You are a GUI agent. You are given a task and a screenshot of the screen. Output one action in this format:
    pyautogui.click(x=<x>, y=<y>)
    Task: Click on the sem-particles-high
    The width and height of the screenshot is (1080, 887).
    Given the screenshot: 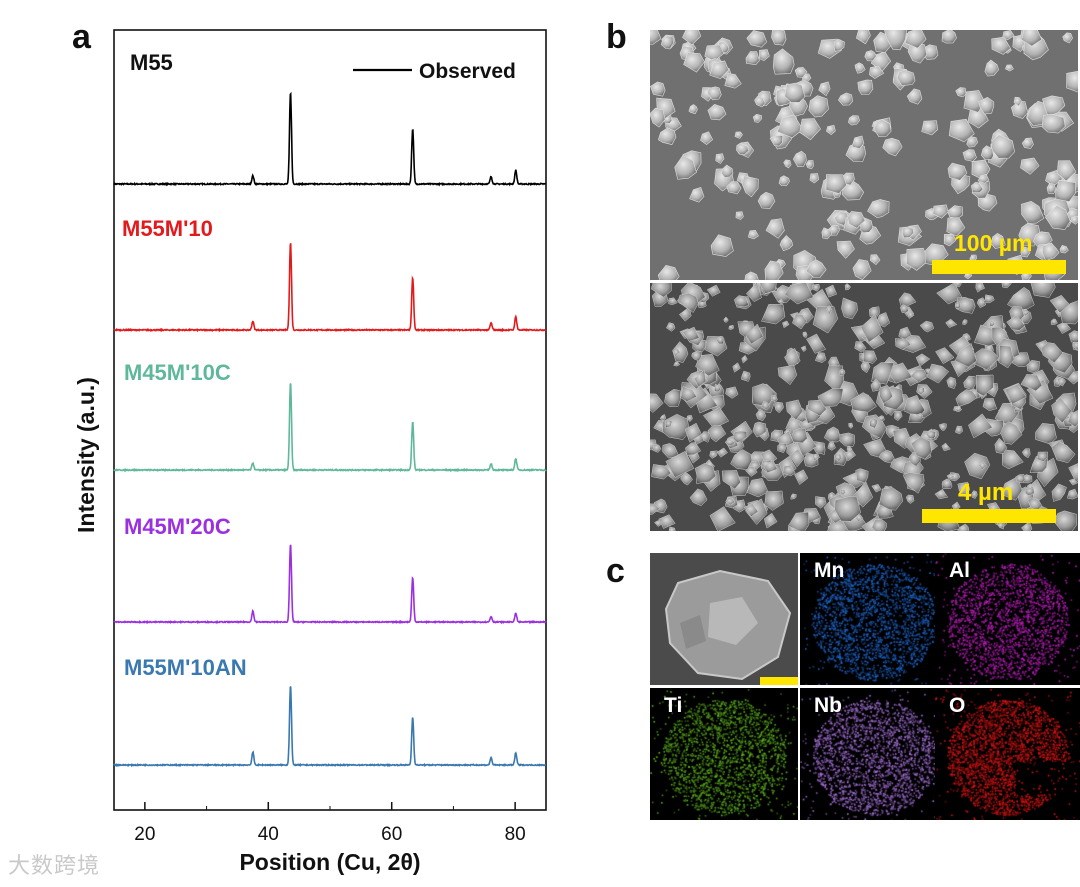 What is the action you would take?
    pyautogui.click(x=864, y=407)
    